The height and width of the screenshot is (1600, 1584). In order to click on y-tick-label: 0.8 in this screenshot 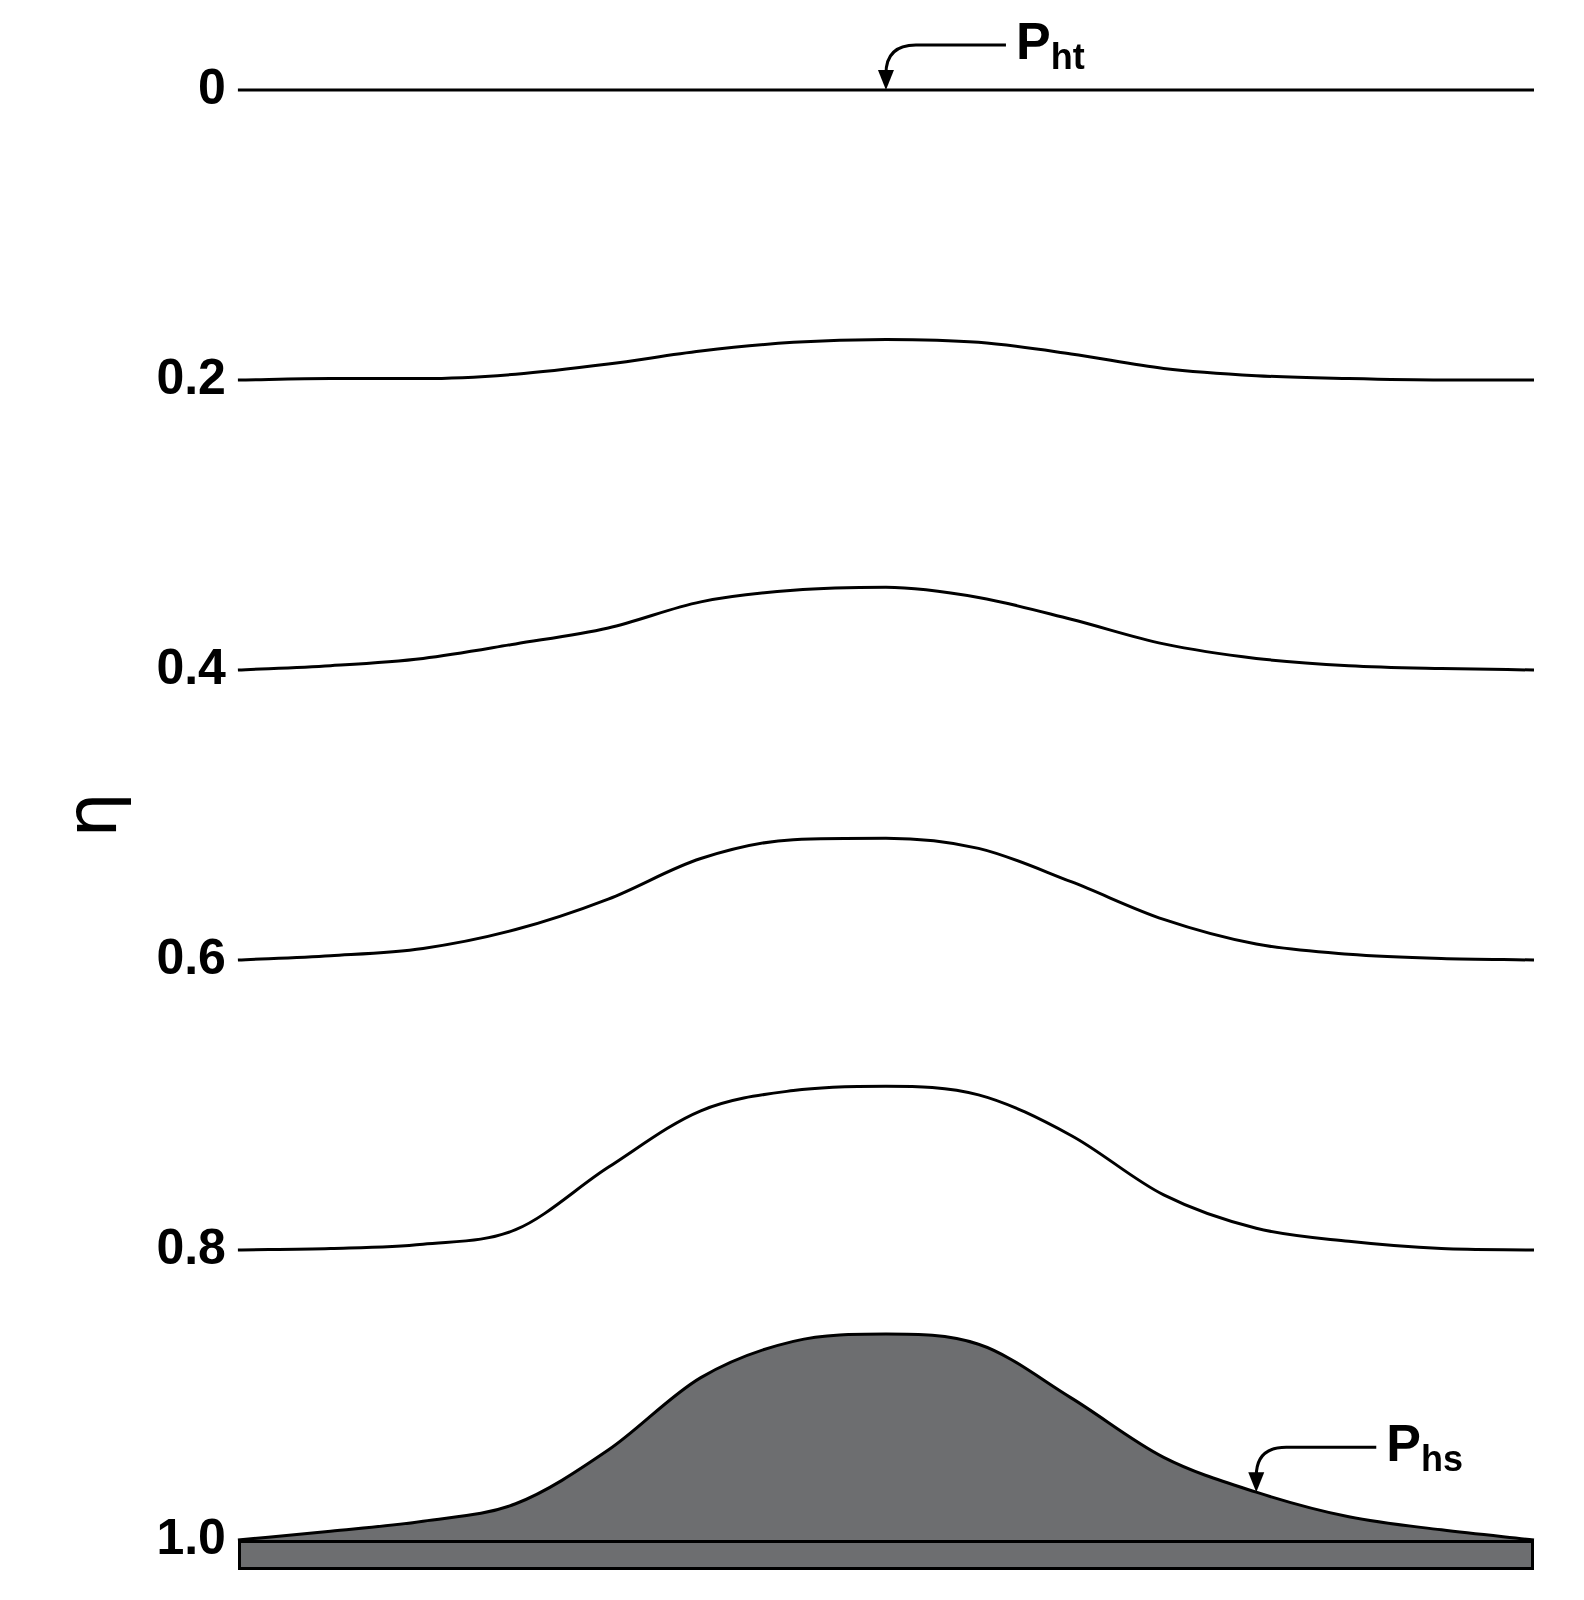, I will do `click(191, 1246)`.